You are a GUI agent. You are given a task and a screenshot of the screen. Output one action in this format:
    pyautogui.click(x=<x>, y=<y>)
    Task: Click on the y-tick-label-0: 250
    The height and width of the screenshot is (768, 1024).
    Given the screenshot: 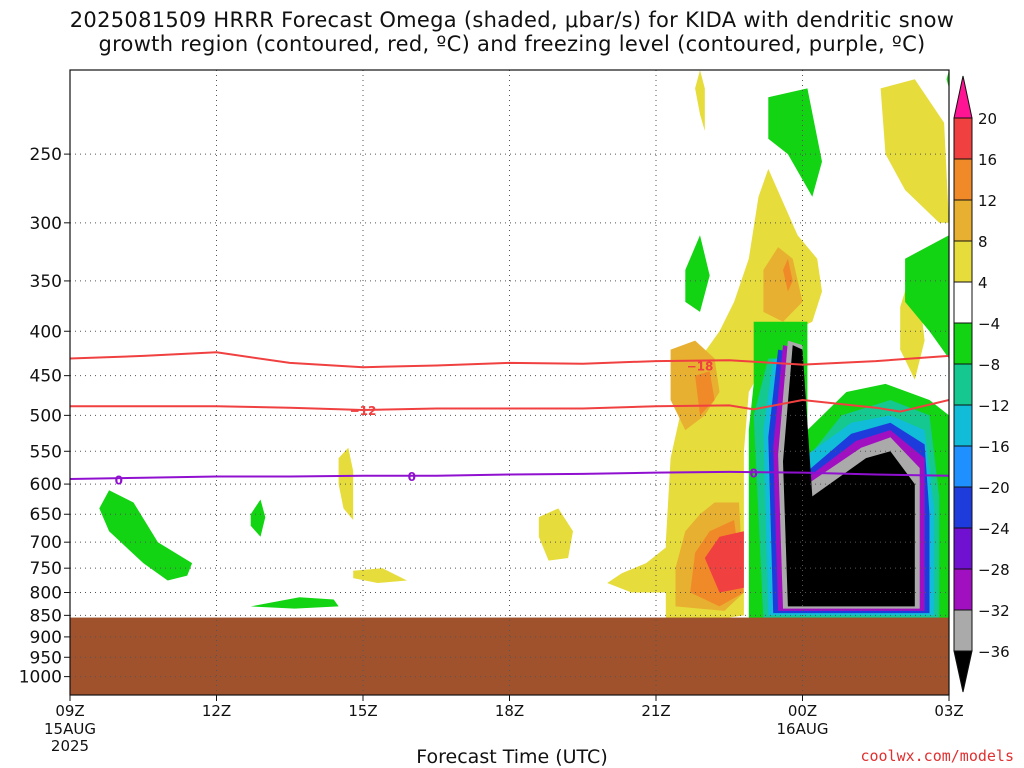 What is the action you would take?
    pyautogui.click(x=46, y=155)
    